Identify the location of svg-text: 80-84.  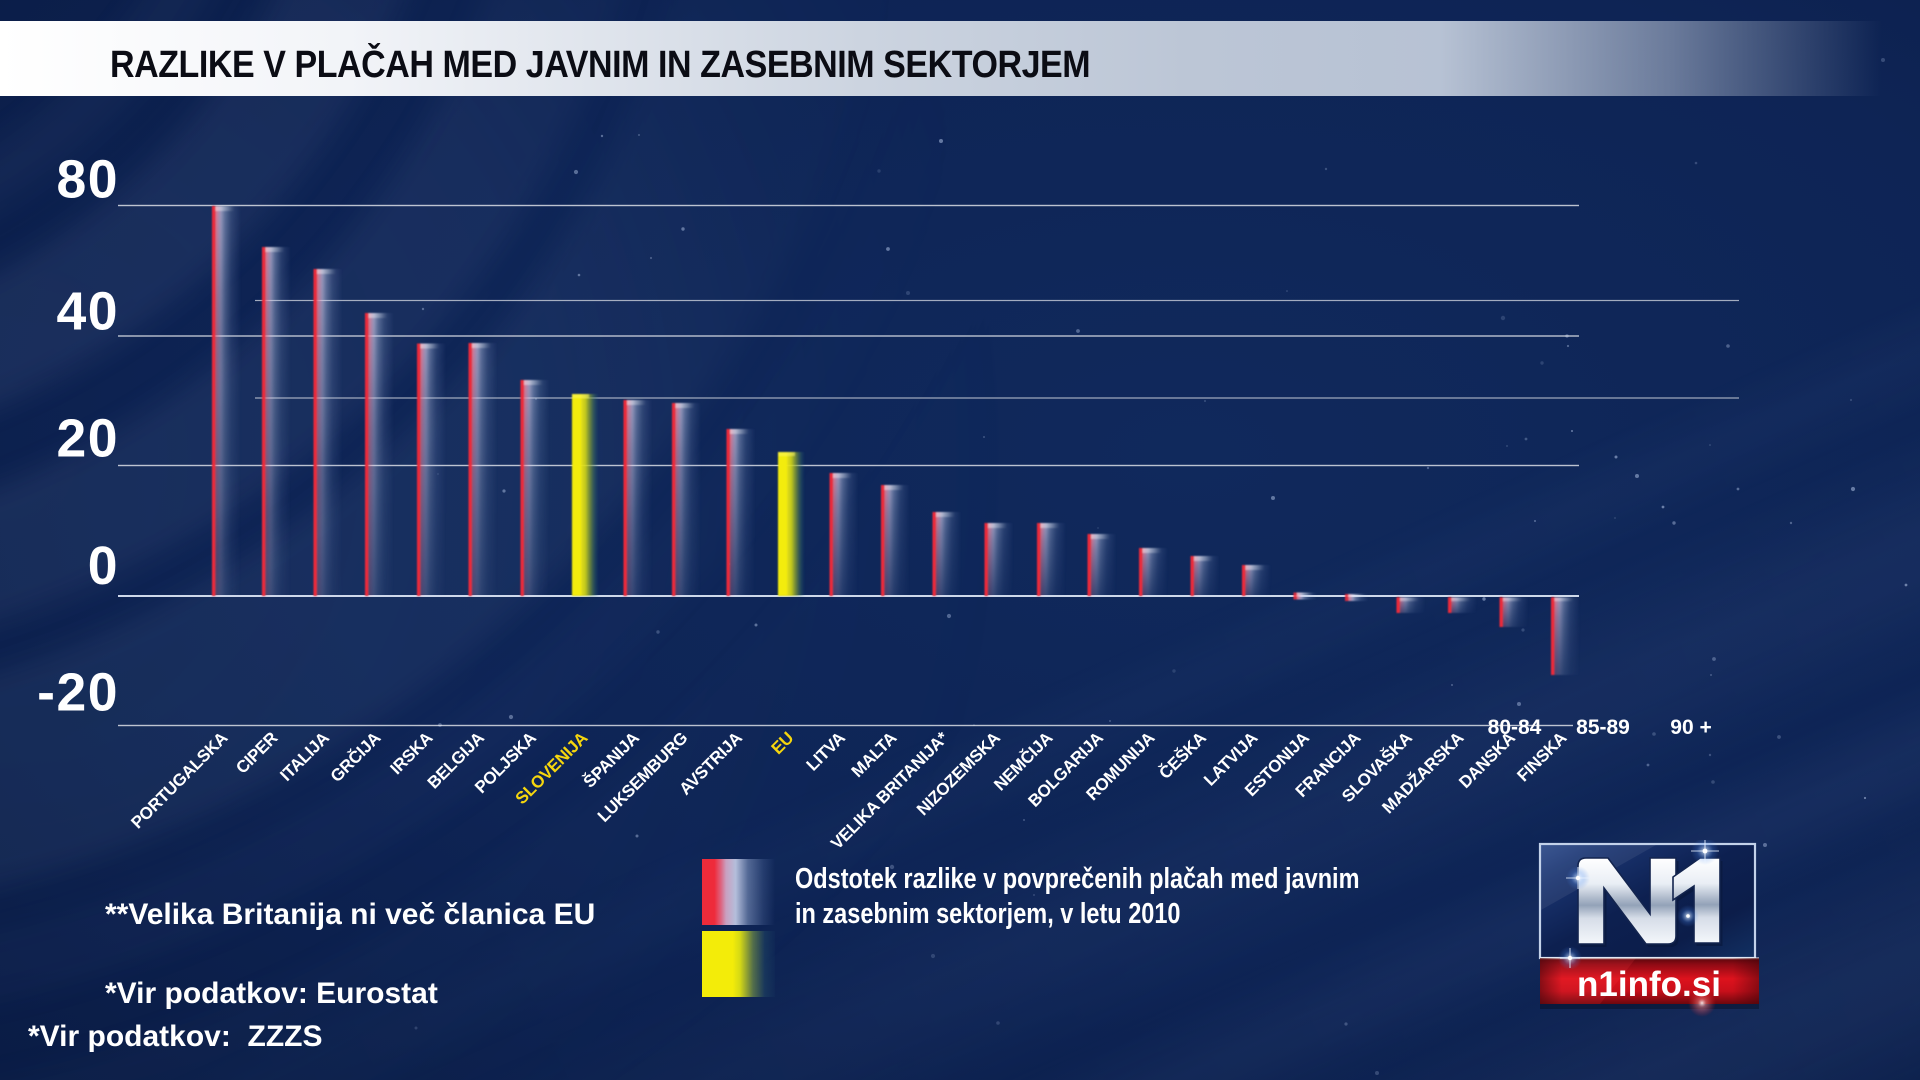
(1515, 727).